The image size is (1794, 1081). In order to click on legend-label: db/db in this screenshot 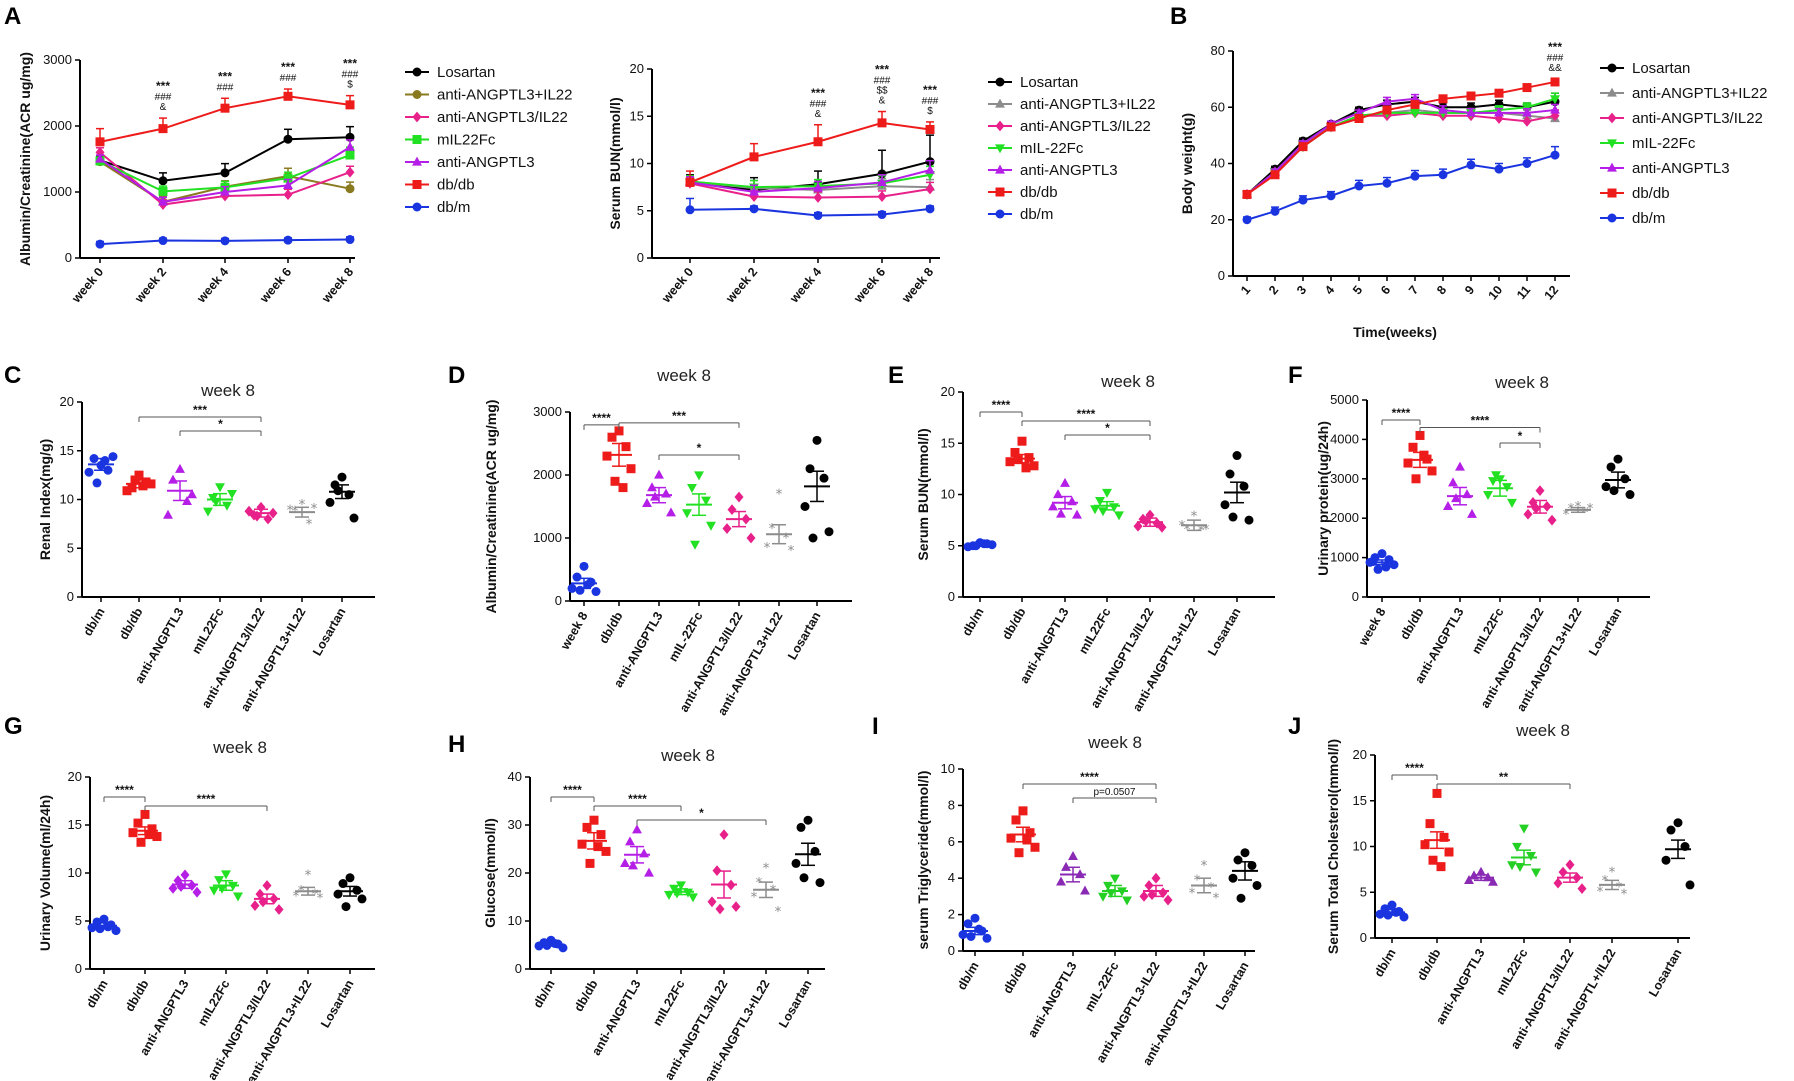, I will do `click(456, 185)`.